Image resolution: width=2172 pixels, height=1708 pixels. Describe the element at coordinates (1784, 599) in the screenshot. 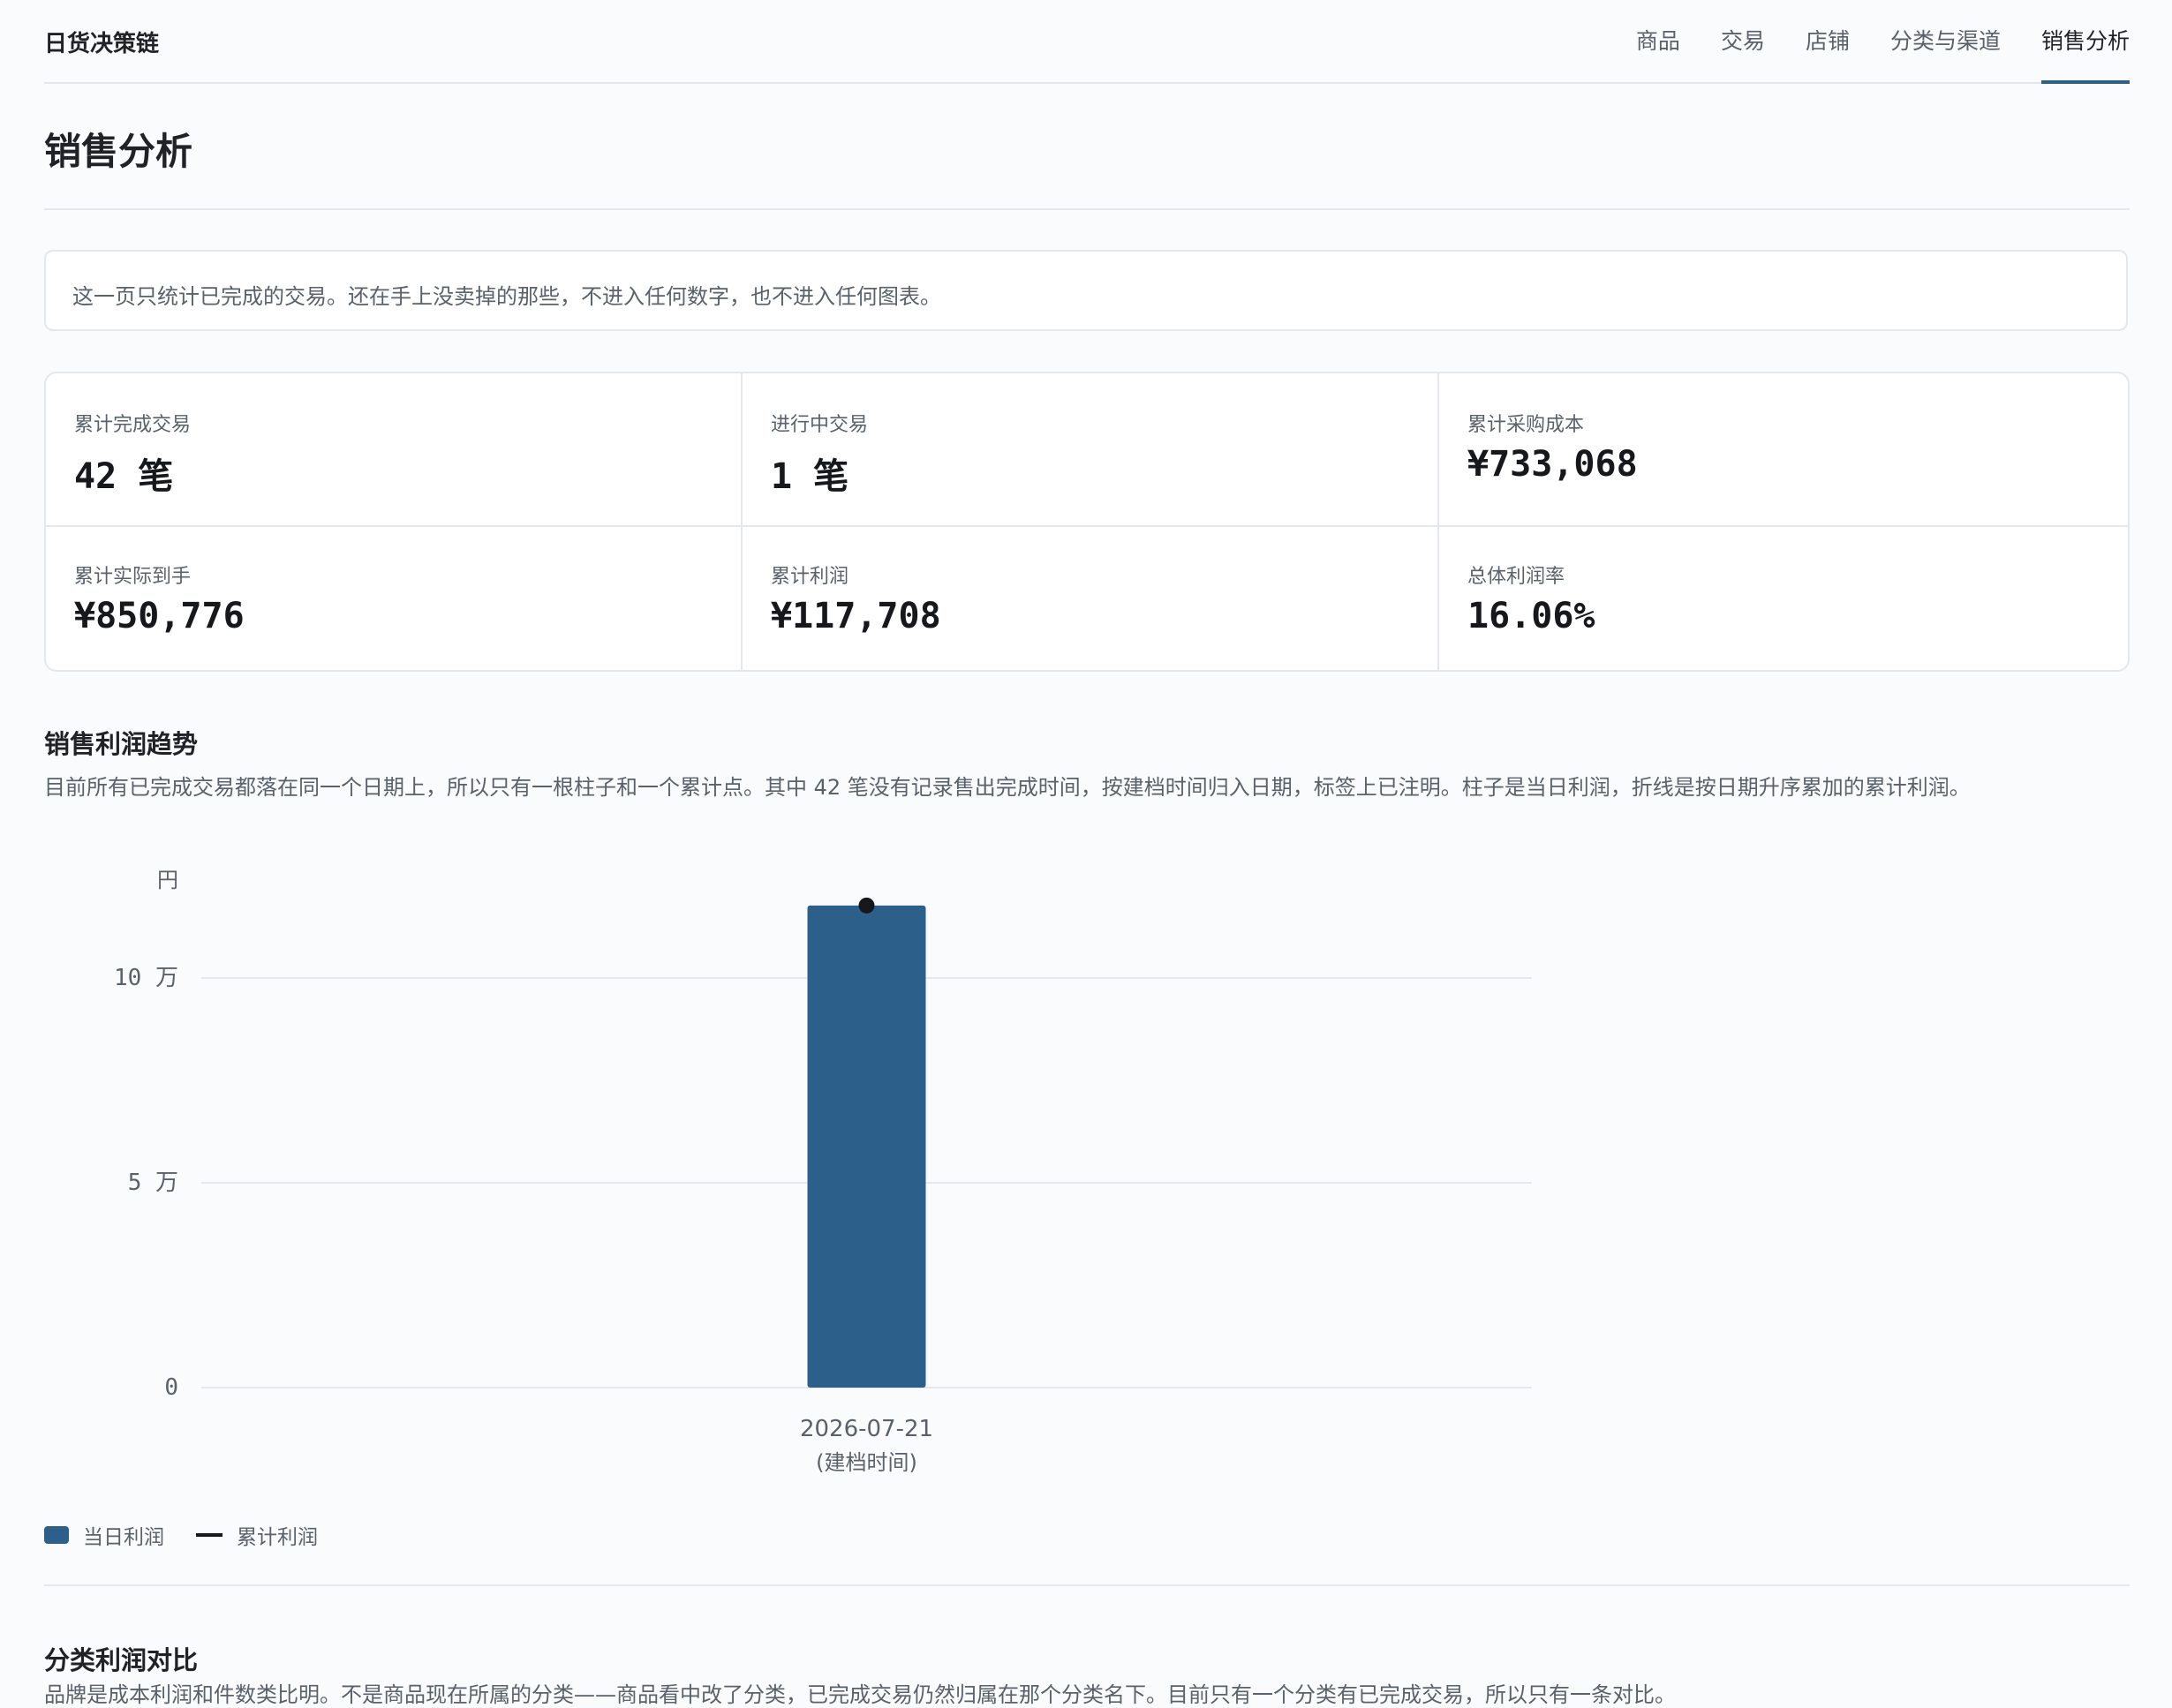

I see `stat-profit-margin: 总体利润率 16.06%` at that location.